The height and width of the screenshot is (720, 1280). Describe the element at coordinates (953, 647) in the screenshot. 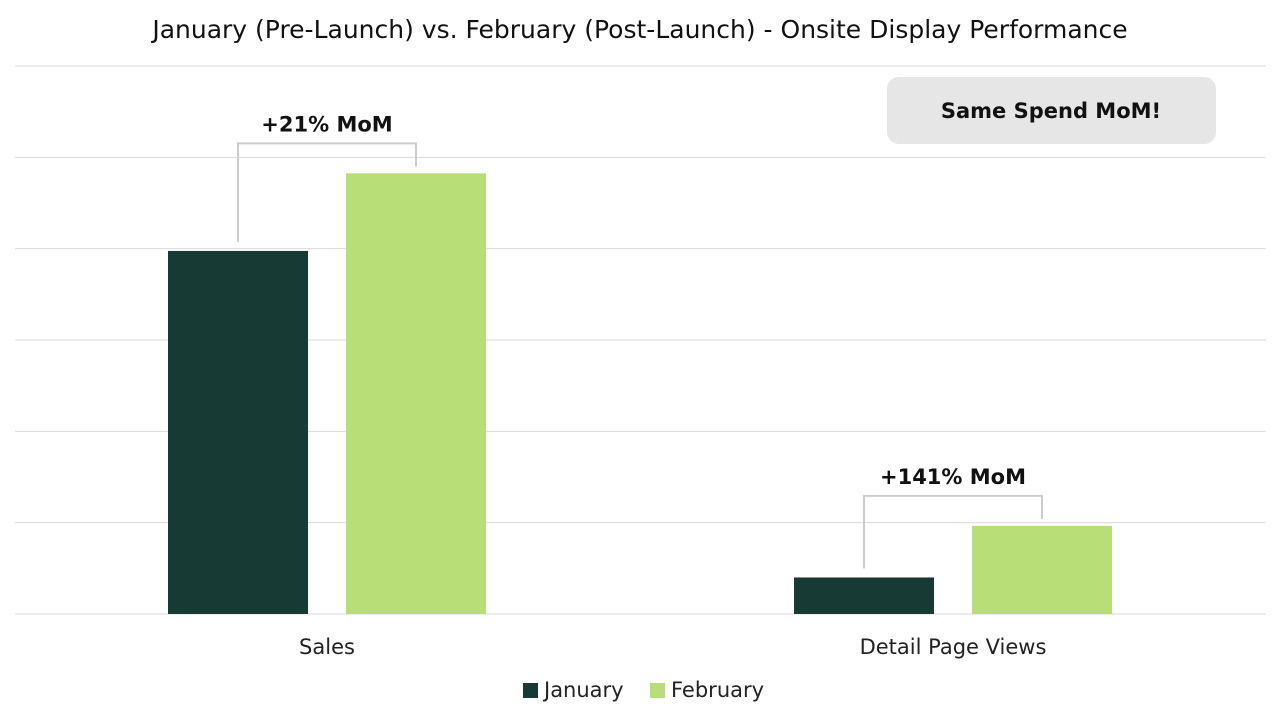

I see `category-label: Detail Page Views` at that location.